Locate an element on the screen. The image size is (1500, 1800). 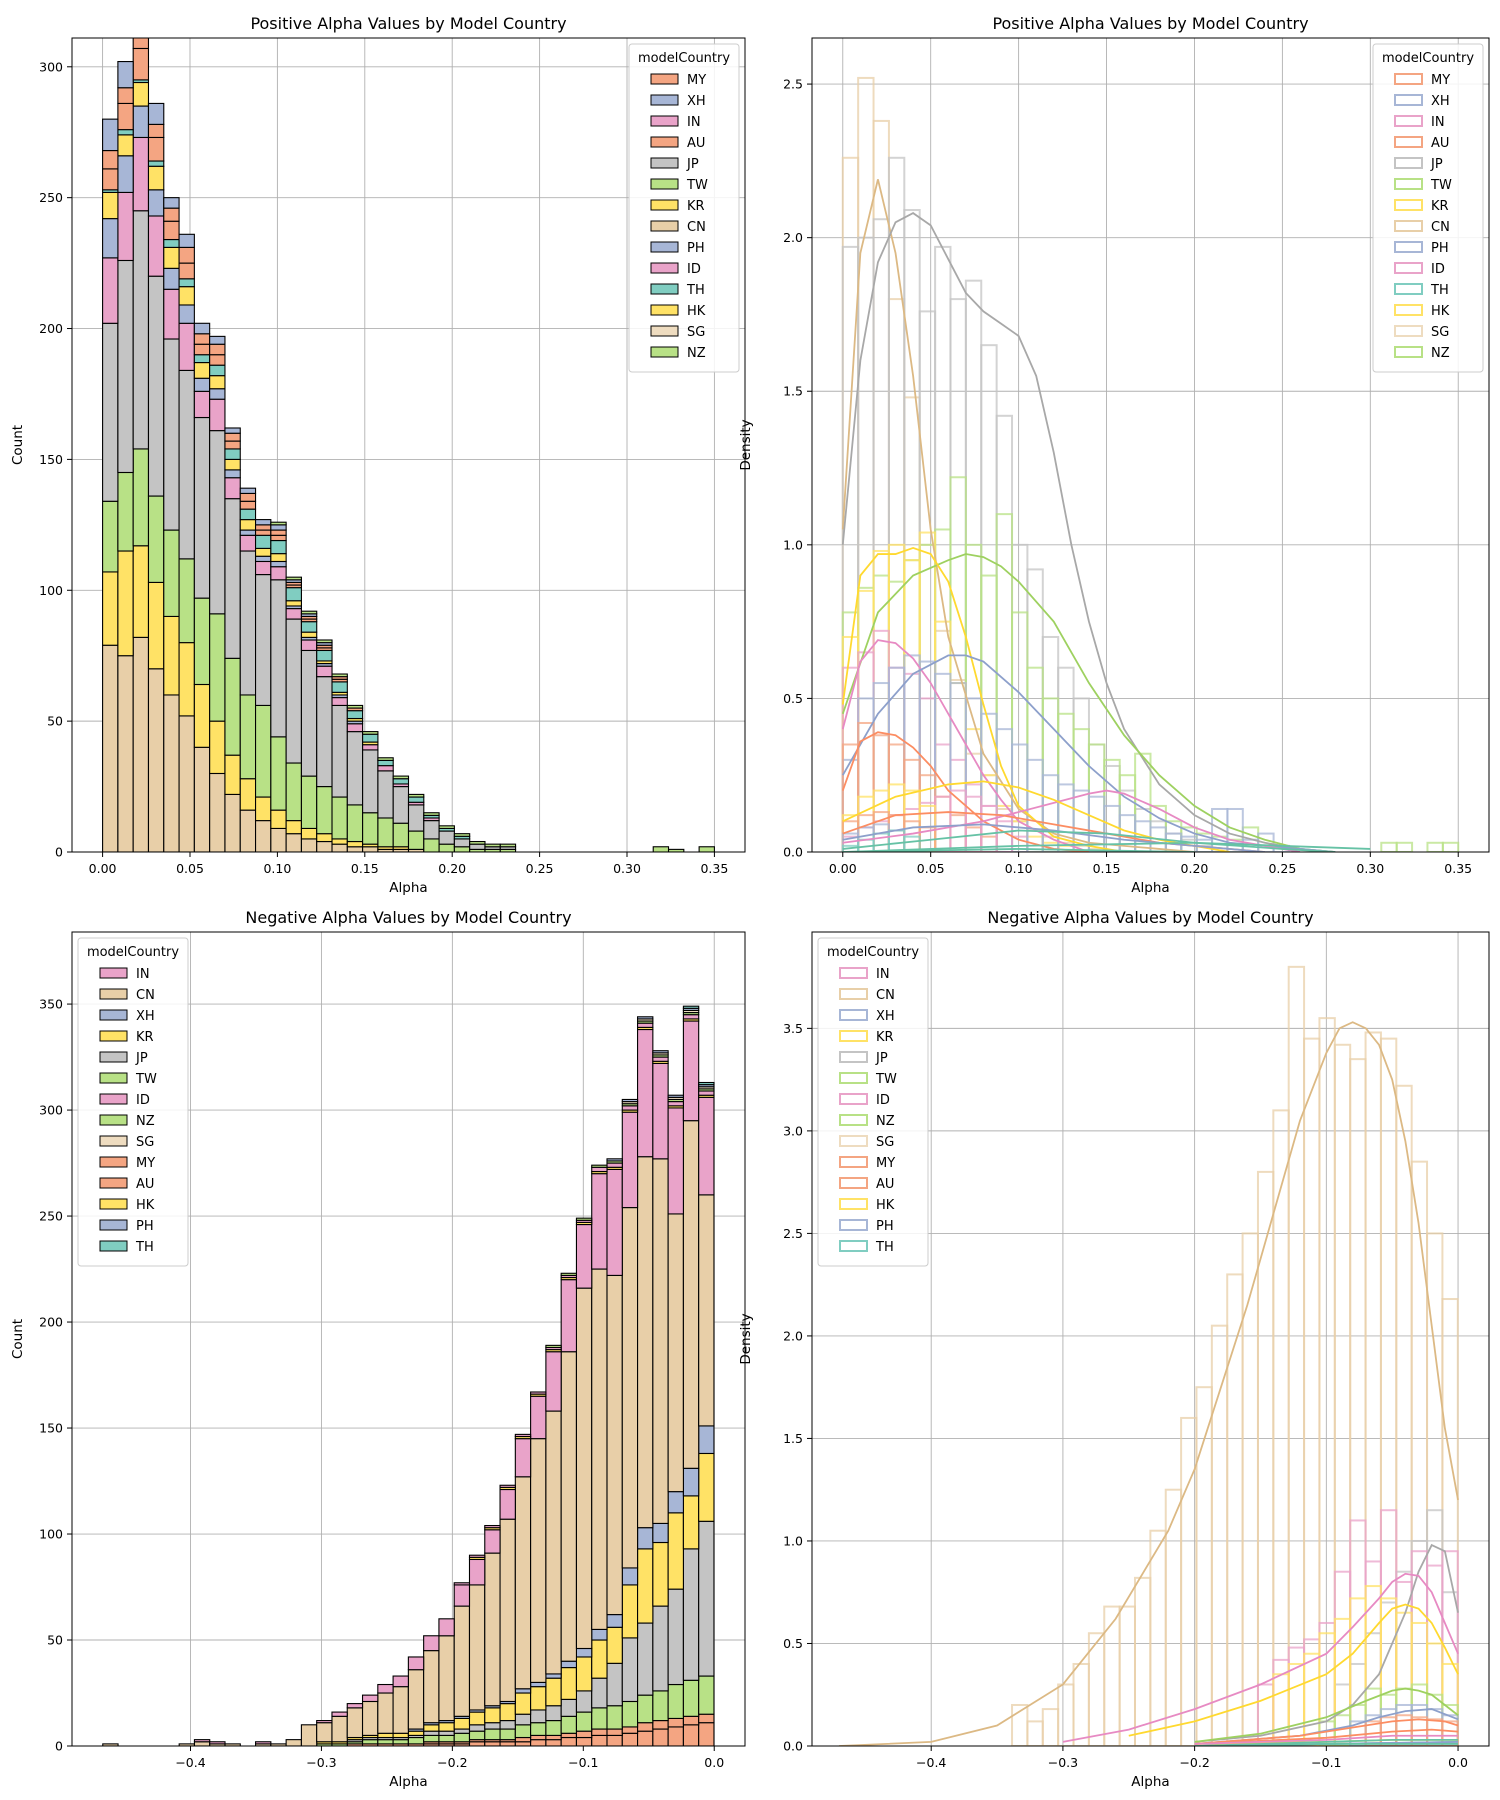
legend-label-cn: CN is located at coordinates (696, 227).